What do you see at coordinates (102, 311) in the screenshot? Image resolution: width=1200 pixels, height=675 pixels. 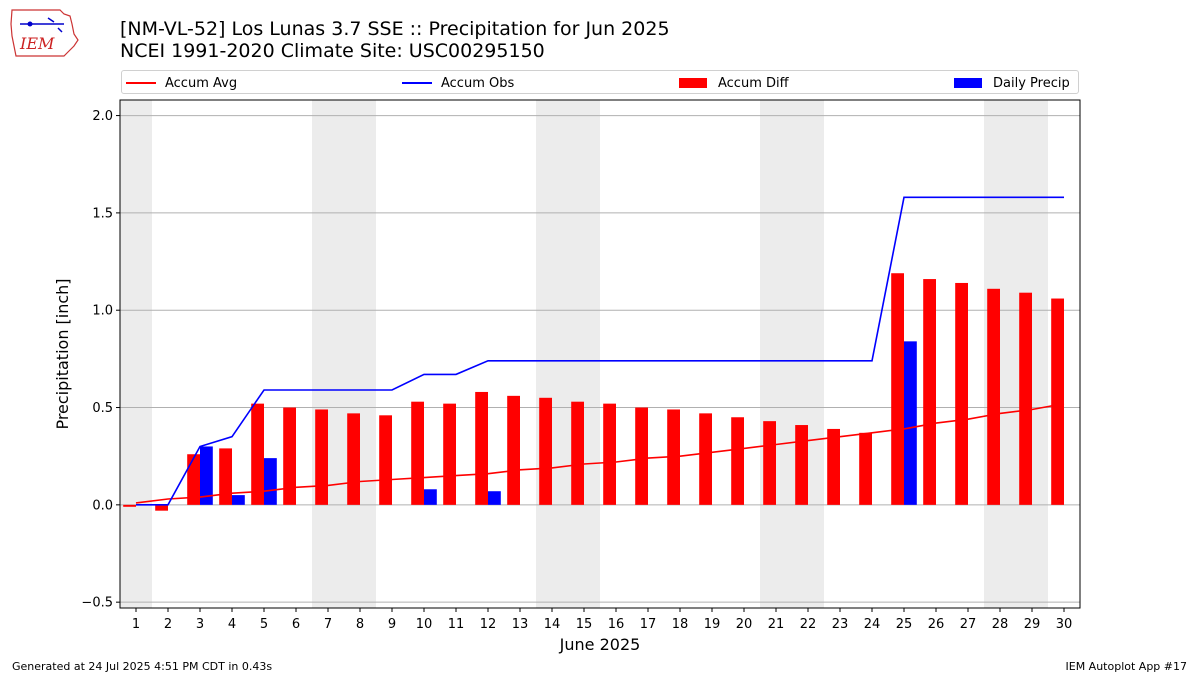 I see `y-tick-label: 1.0` at bounding box center [102, 311].